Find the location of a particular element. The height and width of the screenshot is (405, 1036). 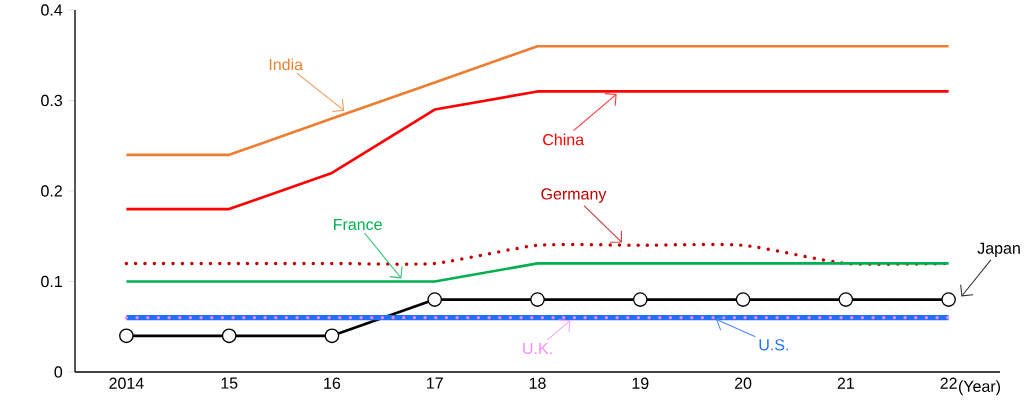

x-tick-label: 15 is located at coordinates (229, 383).